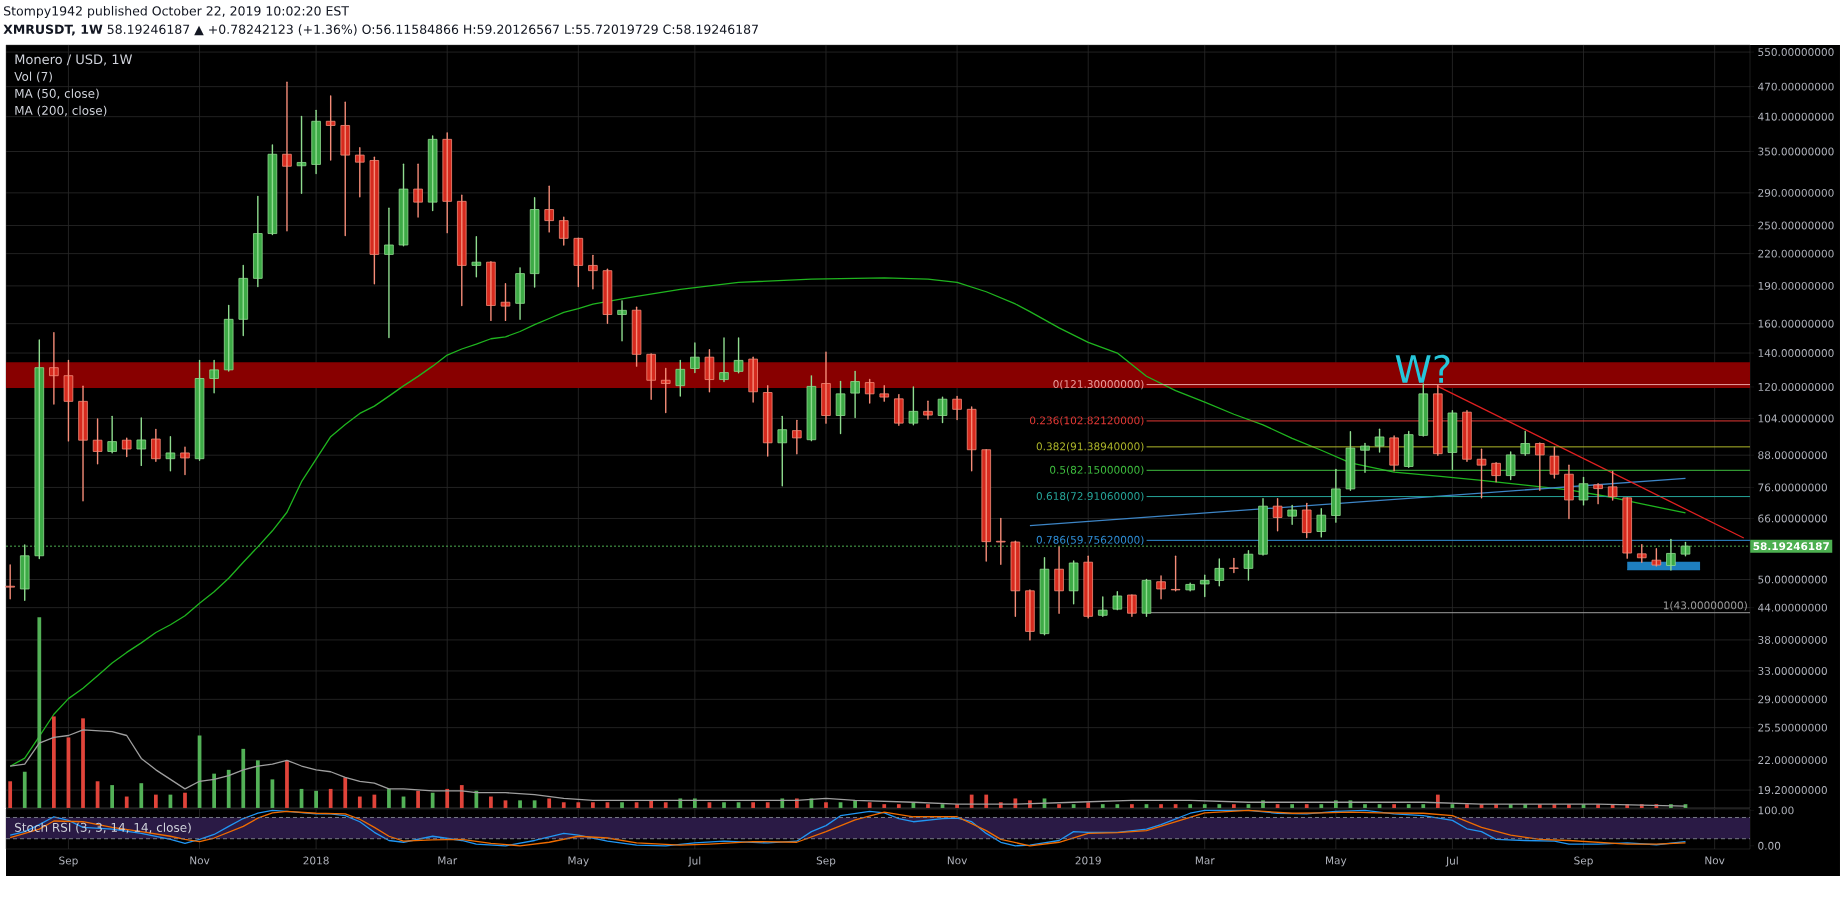  Describe the element at coordinates (1792, 727) in the screenshot. I see `y-tick-label: 25.50000000` at that location.